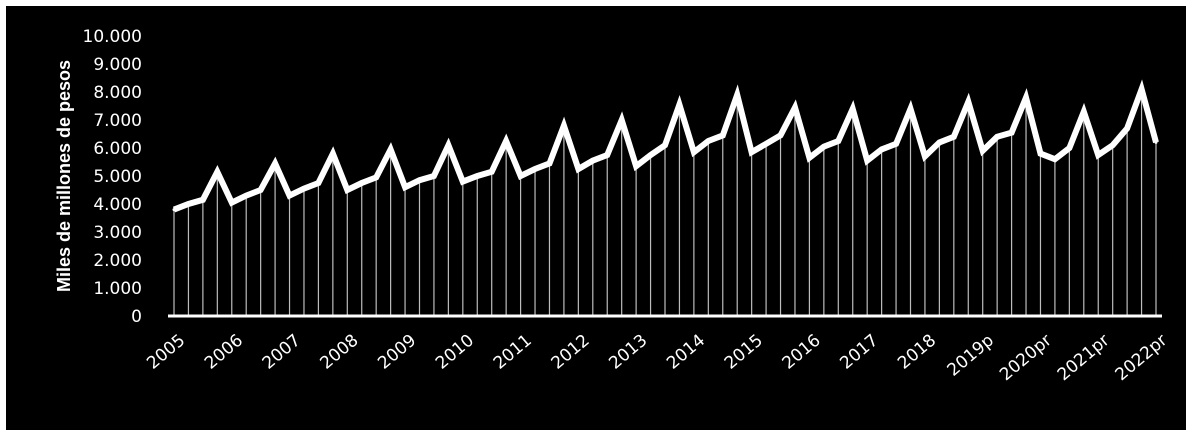 This screenshot has width=1198, height=440. Describe the element at coordinates (64, 176) in the screenshot. I see `y-axis-label: Miles de millones de pesos` at that location.